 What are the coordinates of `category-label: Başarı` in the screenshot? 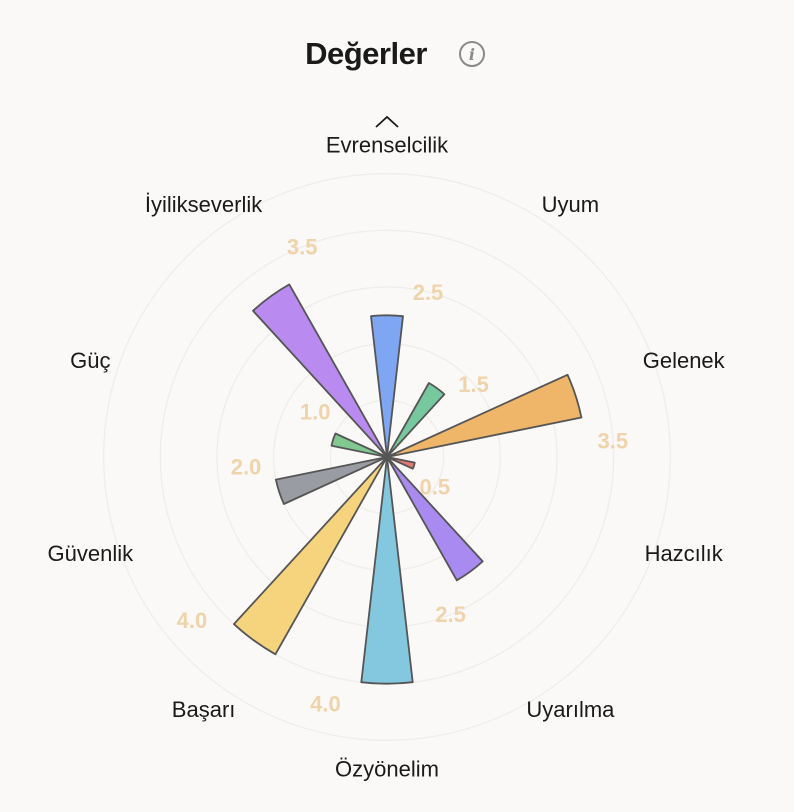 It's located at (204, 709).